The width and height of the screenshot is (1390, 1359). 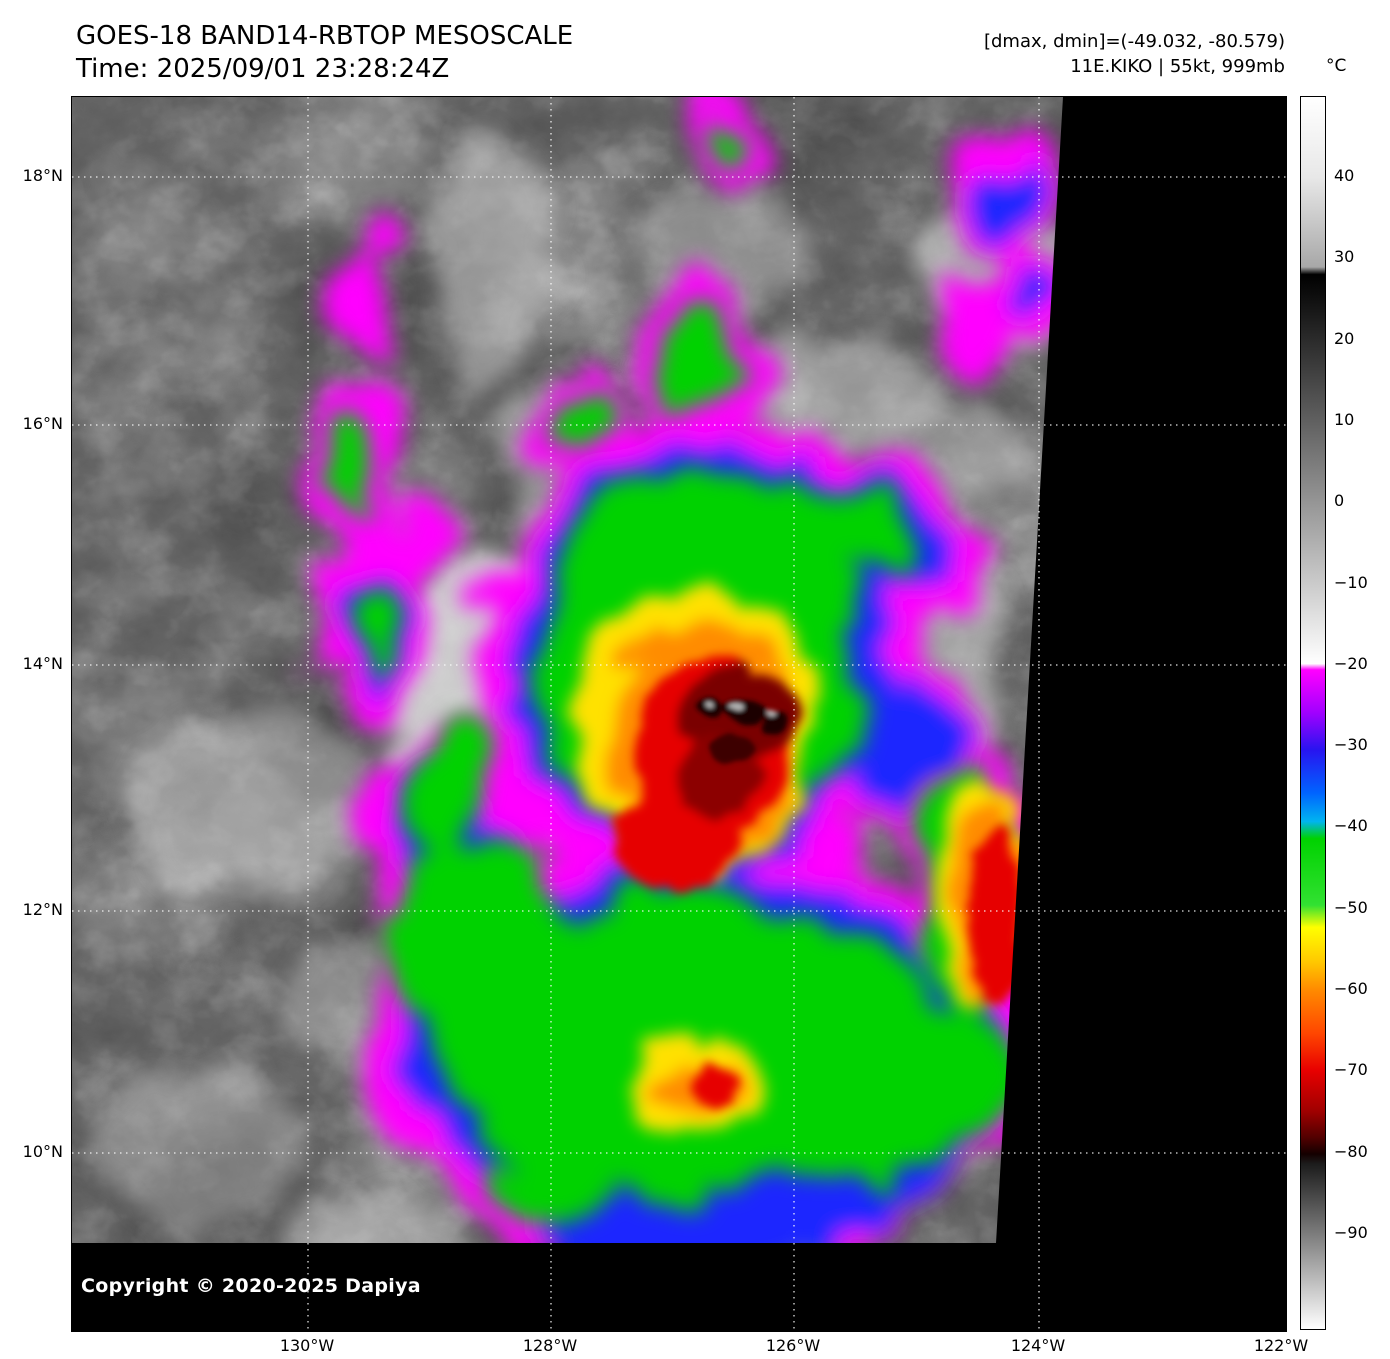 I want to click on overshooting-tops-layer, so click(x=740, y=729).